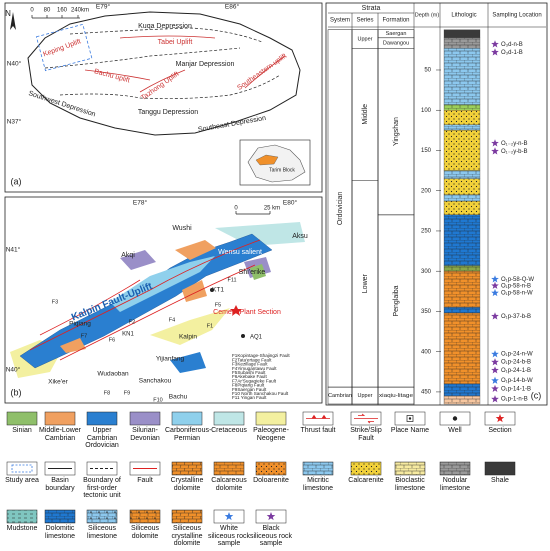 This screenshot has height=551, width=550. I want to click on strata-label: Dawangou, so click(396, 43).